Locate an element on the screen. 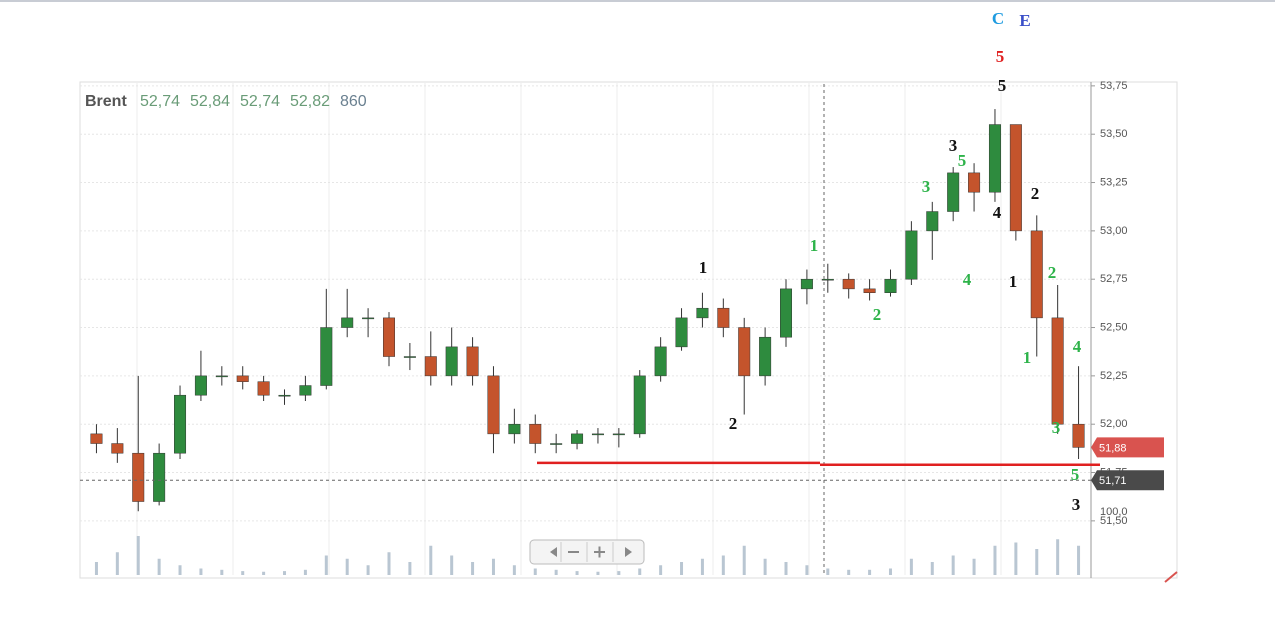 This screenshot has height=630, width=1275. y-tick-label: 52,75 is located at coordinates (1114, 279).